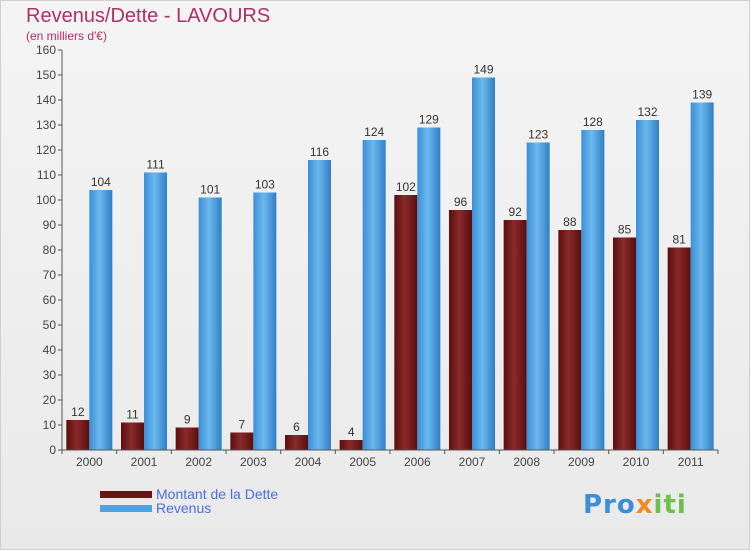  I want to click on y-tick-label: 130, so click(46, 125).